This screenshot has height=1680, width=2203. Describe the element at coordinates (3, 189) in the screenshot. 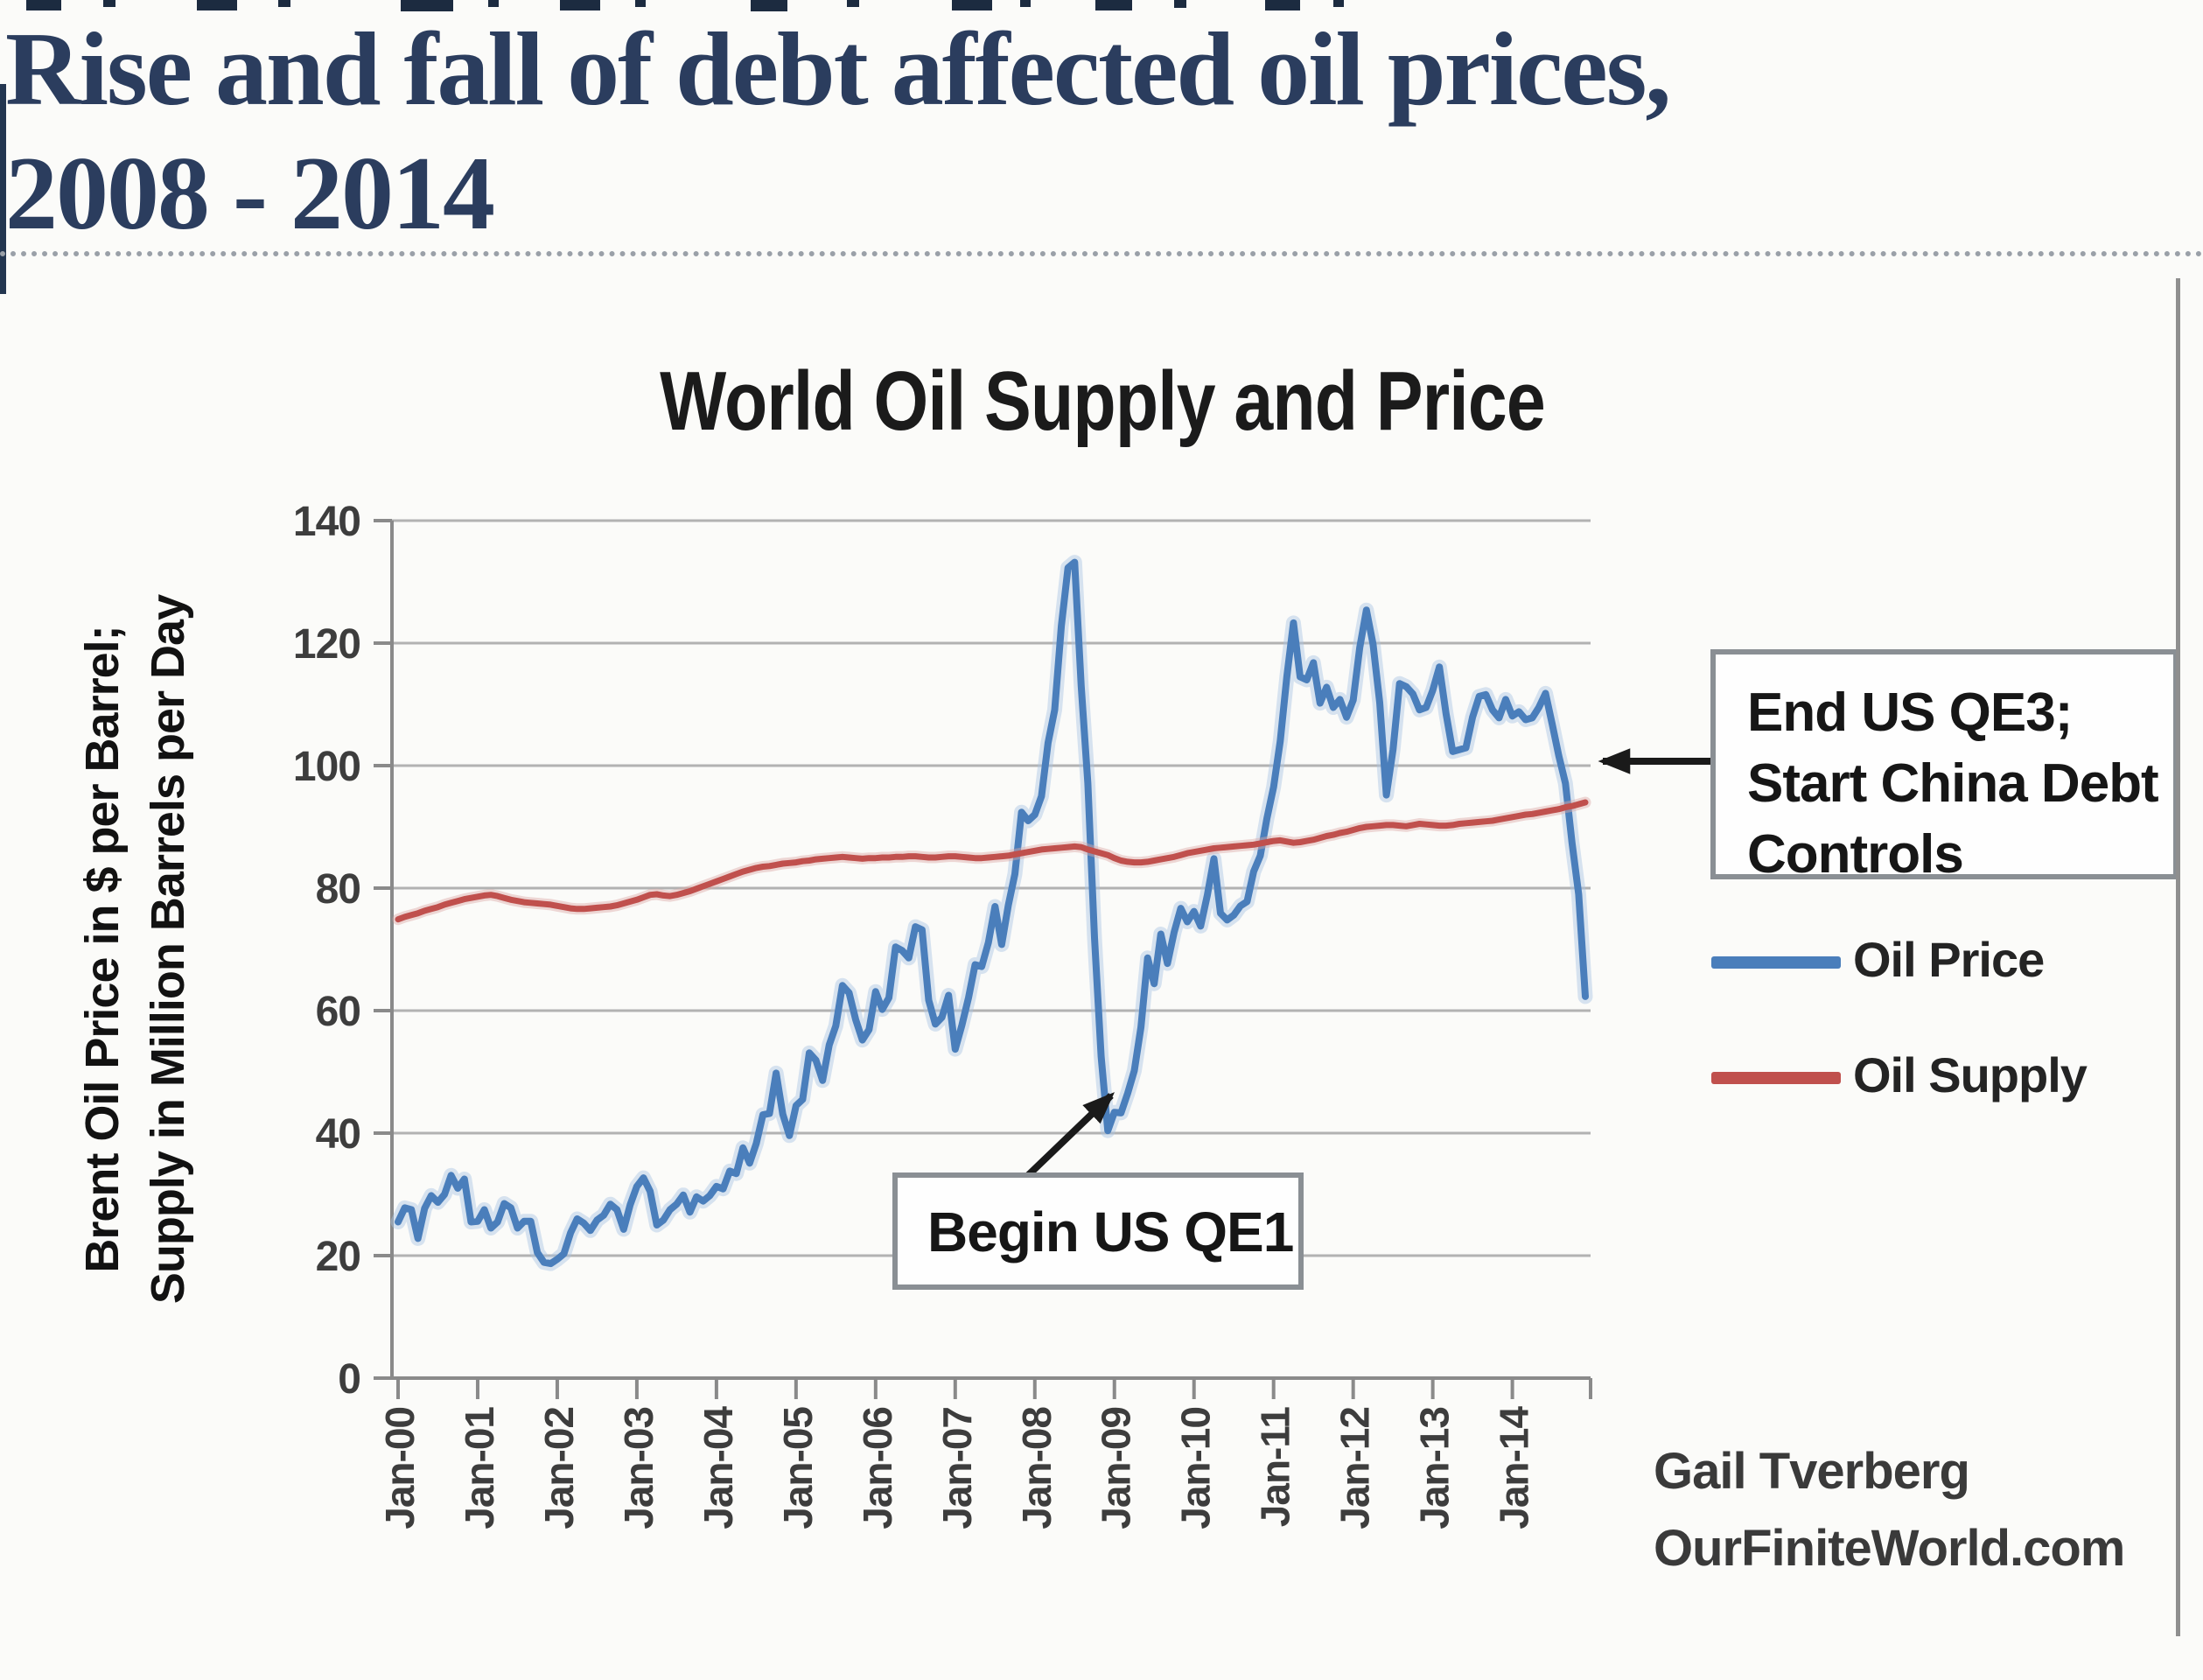

I see `crop-artifact-left-edge` at that location.